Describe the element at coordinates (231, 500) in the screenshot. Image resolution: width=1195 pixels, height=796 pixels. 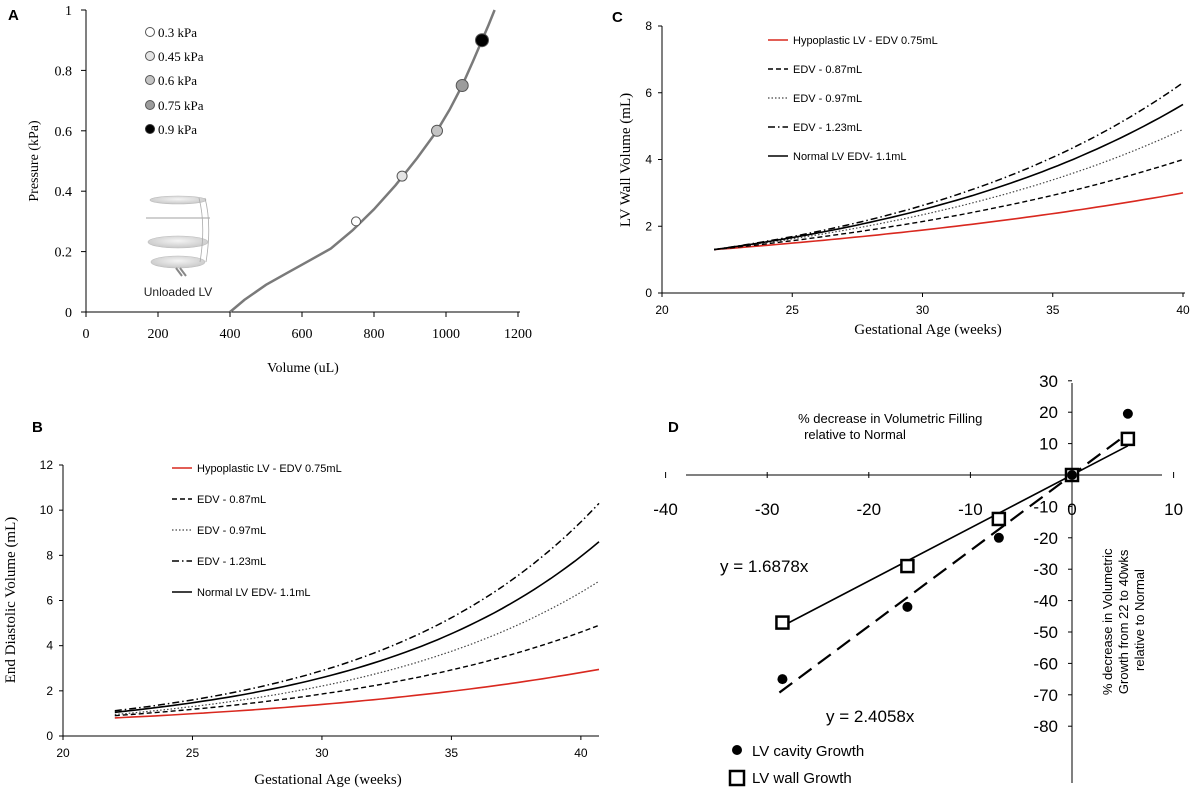
I see `panel-b-legend-label: EDV - 0.87mL` at that location.